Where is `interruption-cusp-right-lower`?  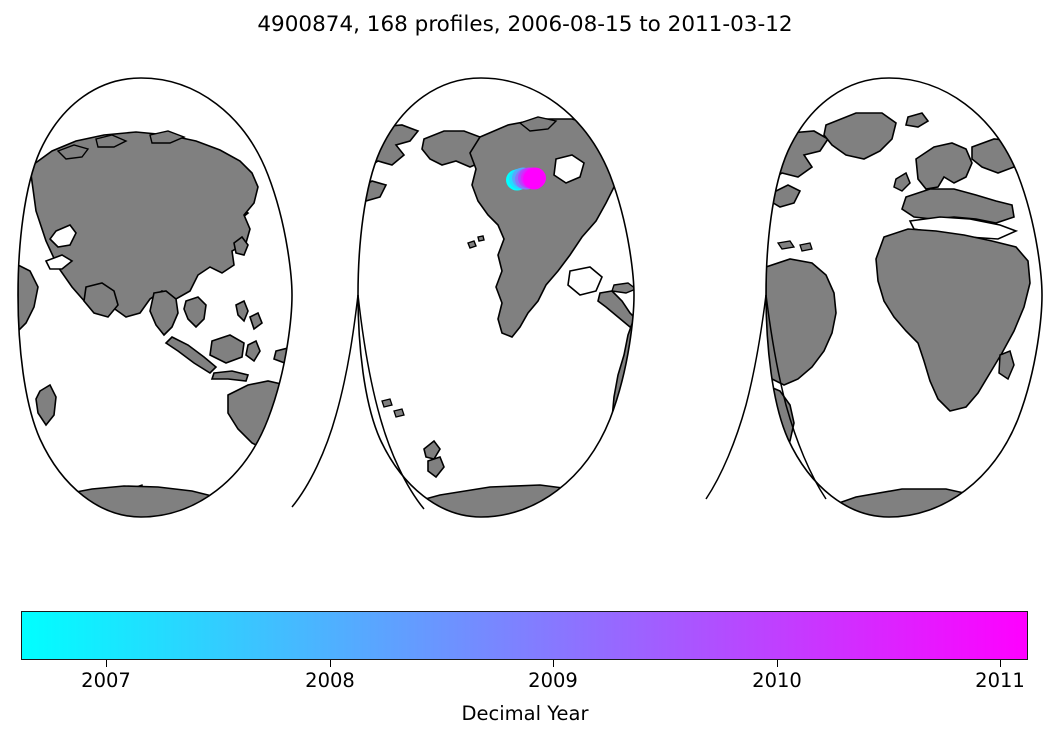
interruption-cusp-right-lower is located at coordinates (736, 397).